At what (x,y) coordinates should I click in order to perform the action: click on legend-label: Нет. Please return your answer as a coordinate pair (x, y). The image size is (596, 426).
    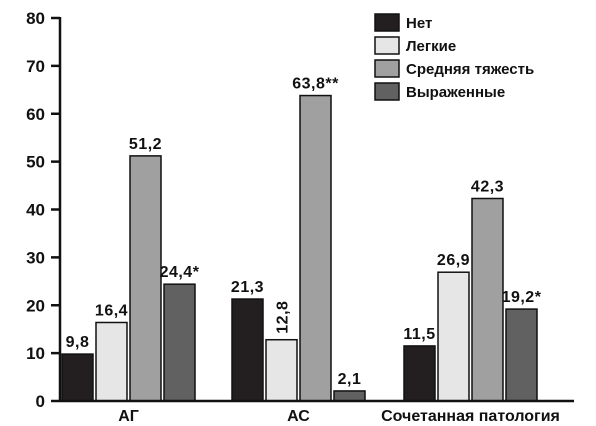
    Looking at the image, I should click on (419, 23).